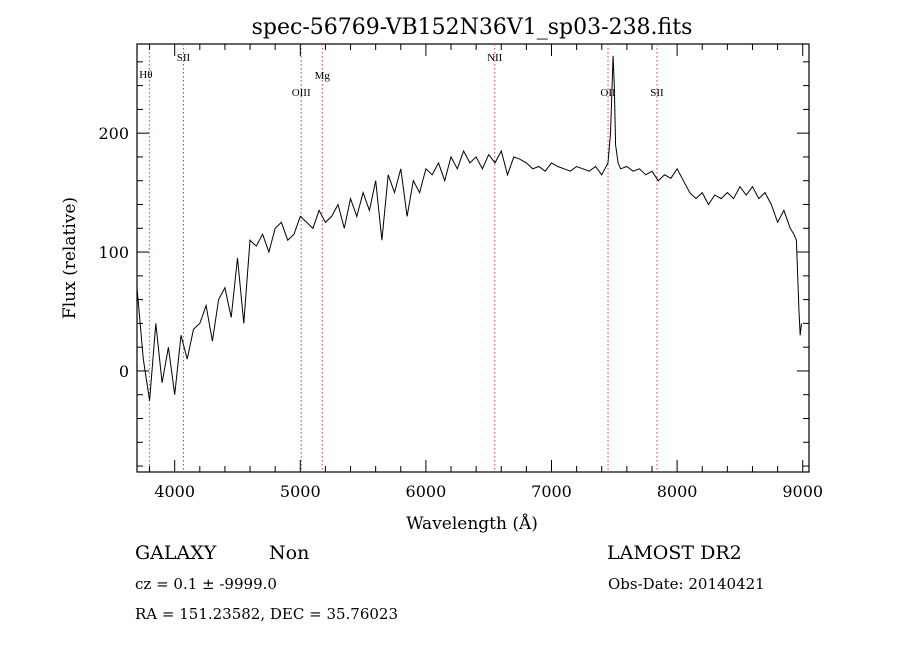  What do you see at coordinates (176, 553) in the screenshot?
I see `object-class: GALAXY` at bounding box center [176, 553].